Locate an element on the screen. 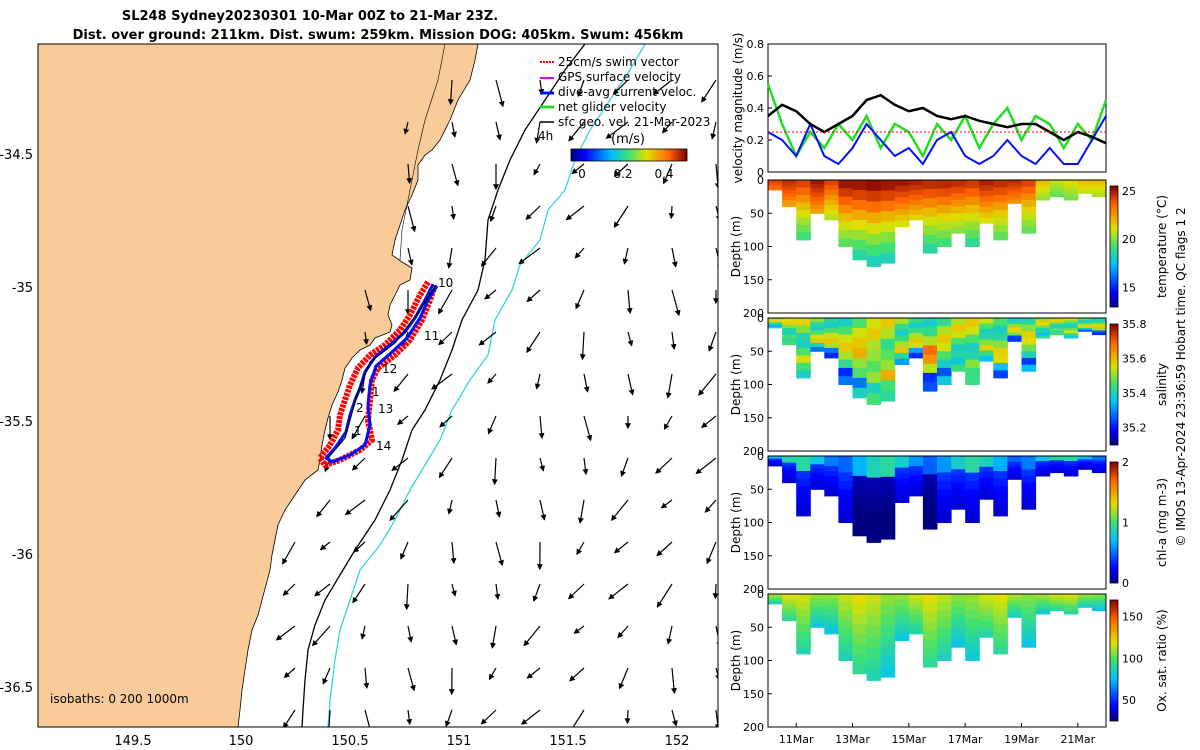 The width and height of the screenshot is (1200, 750). map-x-tick: 150 is located at coordinates (241, 741).